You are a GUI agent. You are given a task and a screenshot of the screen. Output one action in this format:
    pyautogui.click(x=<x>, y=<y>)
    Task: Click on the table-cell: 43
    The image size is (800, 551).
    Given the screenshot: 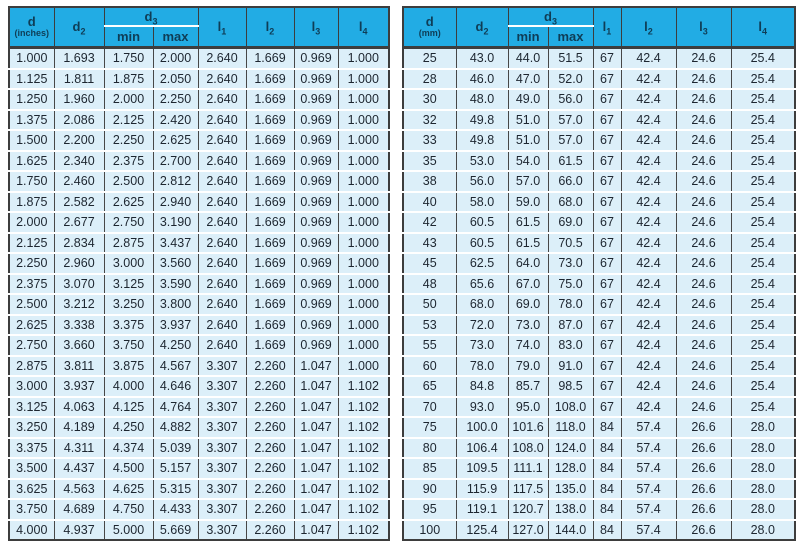 What is the action you would take?
    pyautogui.click(x=429, y=243)
    